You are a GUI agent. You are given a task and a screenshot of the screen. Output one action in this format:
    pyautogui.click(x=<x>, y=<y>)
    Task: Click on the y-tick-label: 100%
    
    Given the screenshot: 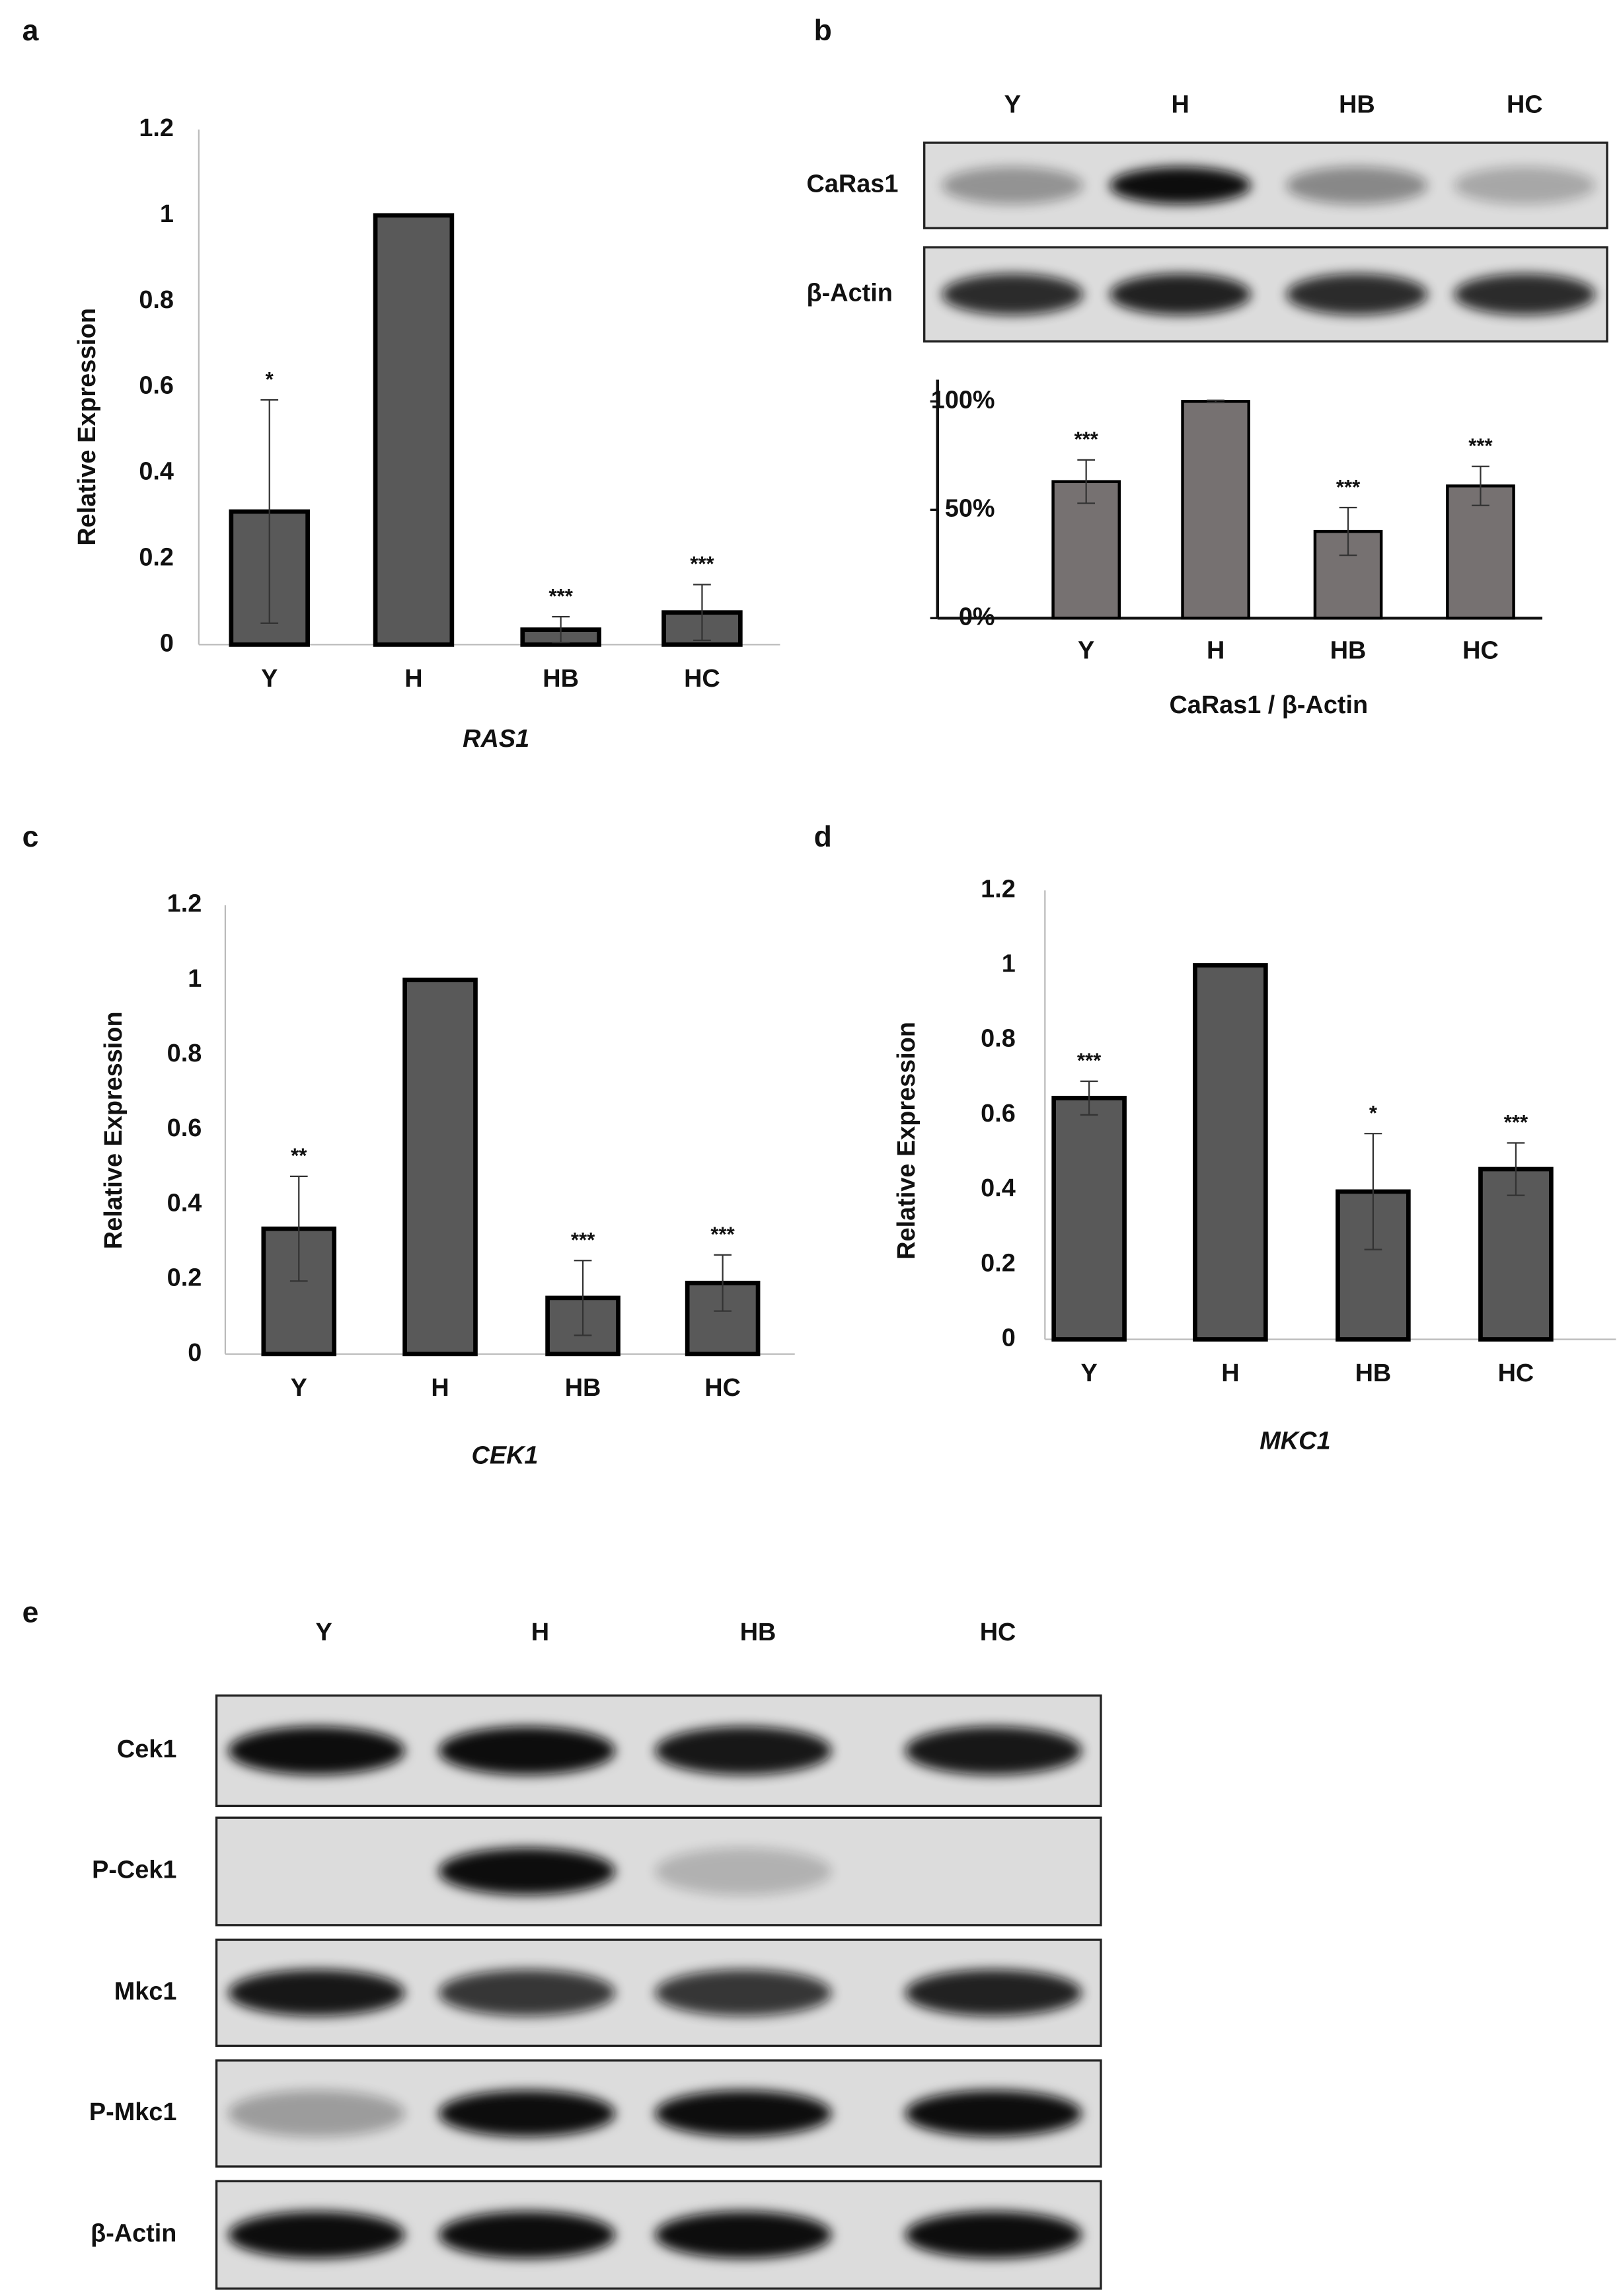 What is the action you would take?
    pyautogui.click(x=963, y=400)
    